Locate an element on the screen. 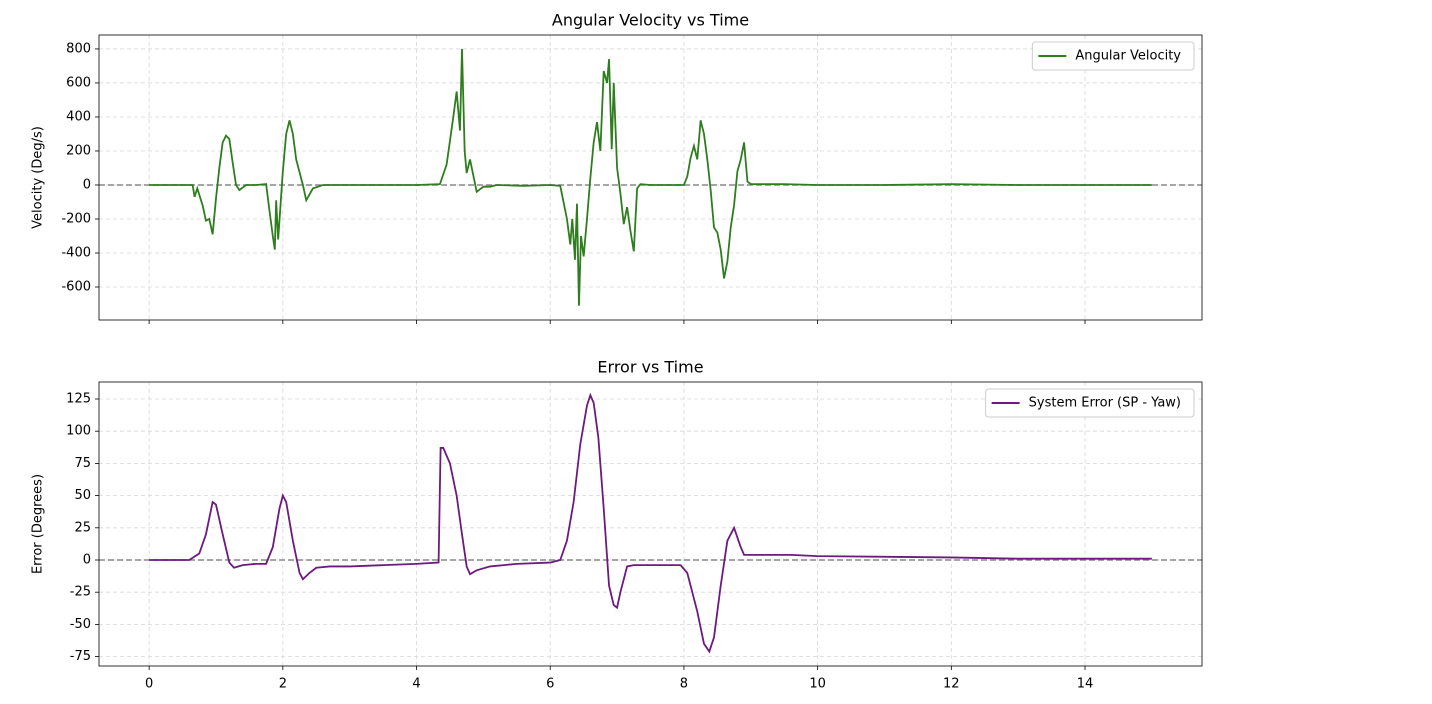 Image resolution: width=1432 pixels, height=704 pixels. y-tick-label: 200 is located at coordinates (78, 150).